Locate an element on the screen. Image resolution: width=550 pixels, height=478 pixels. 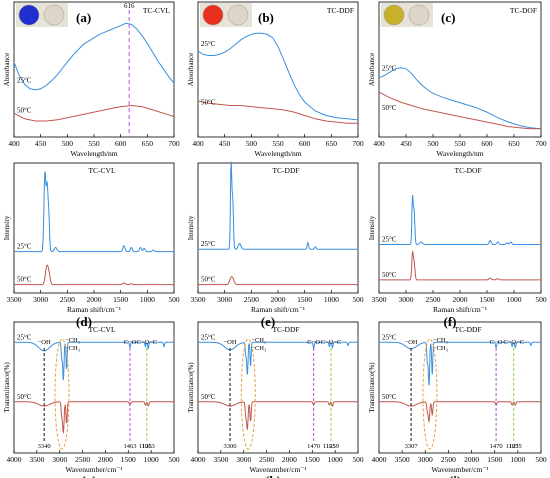
peak-value-label: 1463 is located at coordinates (129, 446).